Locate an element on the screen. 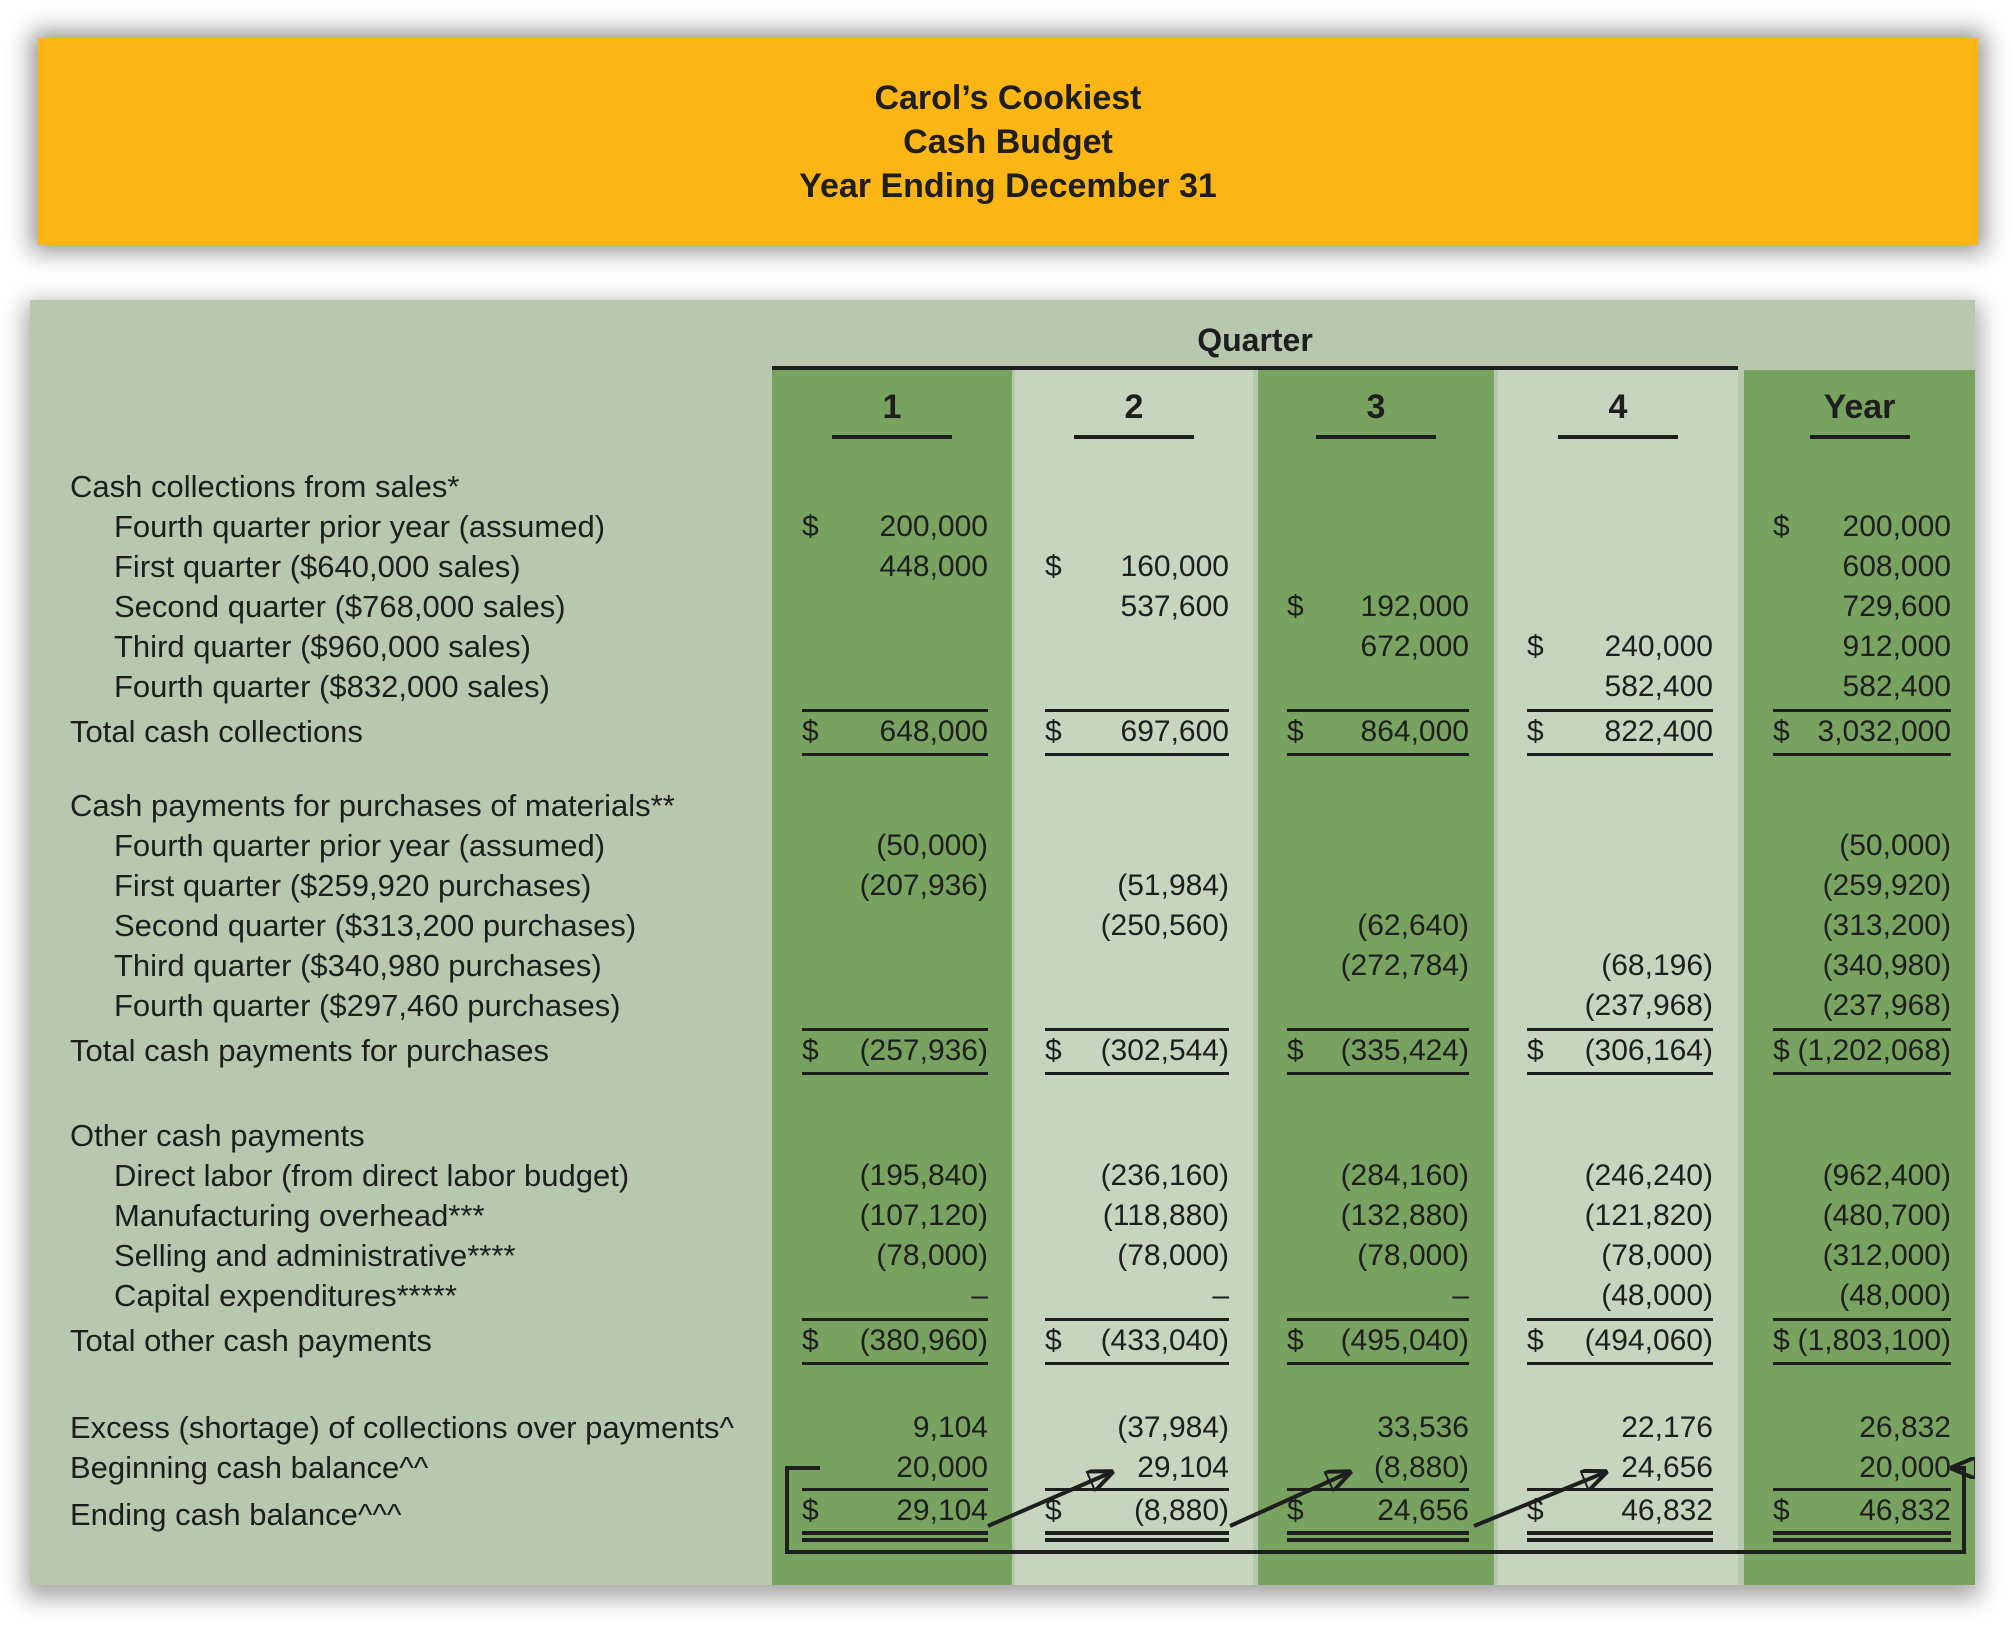 This screenshot has width=2013, height=1626. amount-value: 33,536 is located at coordinates (1423, 1427).